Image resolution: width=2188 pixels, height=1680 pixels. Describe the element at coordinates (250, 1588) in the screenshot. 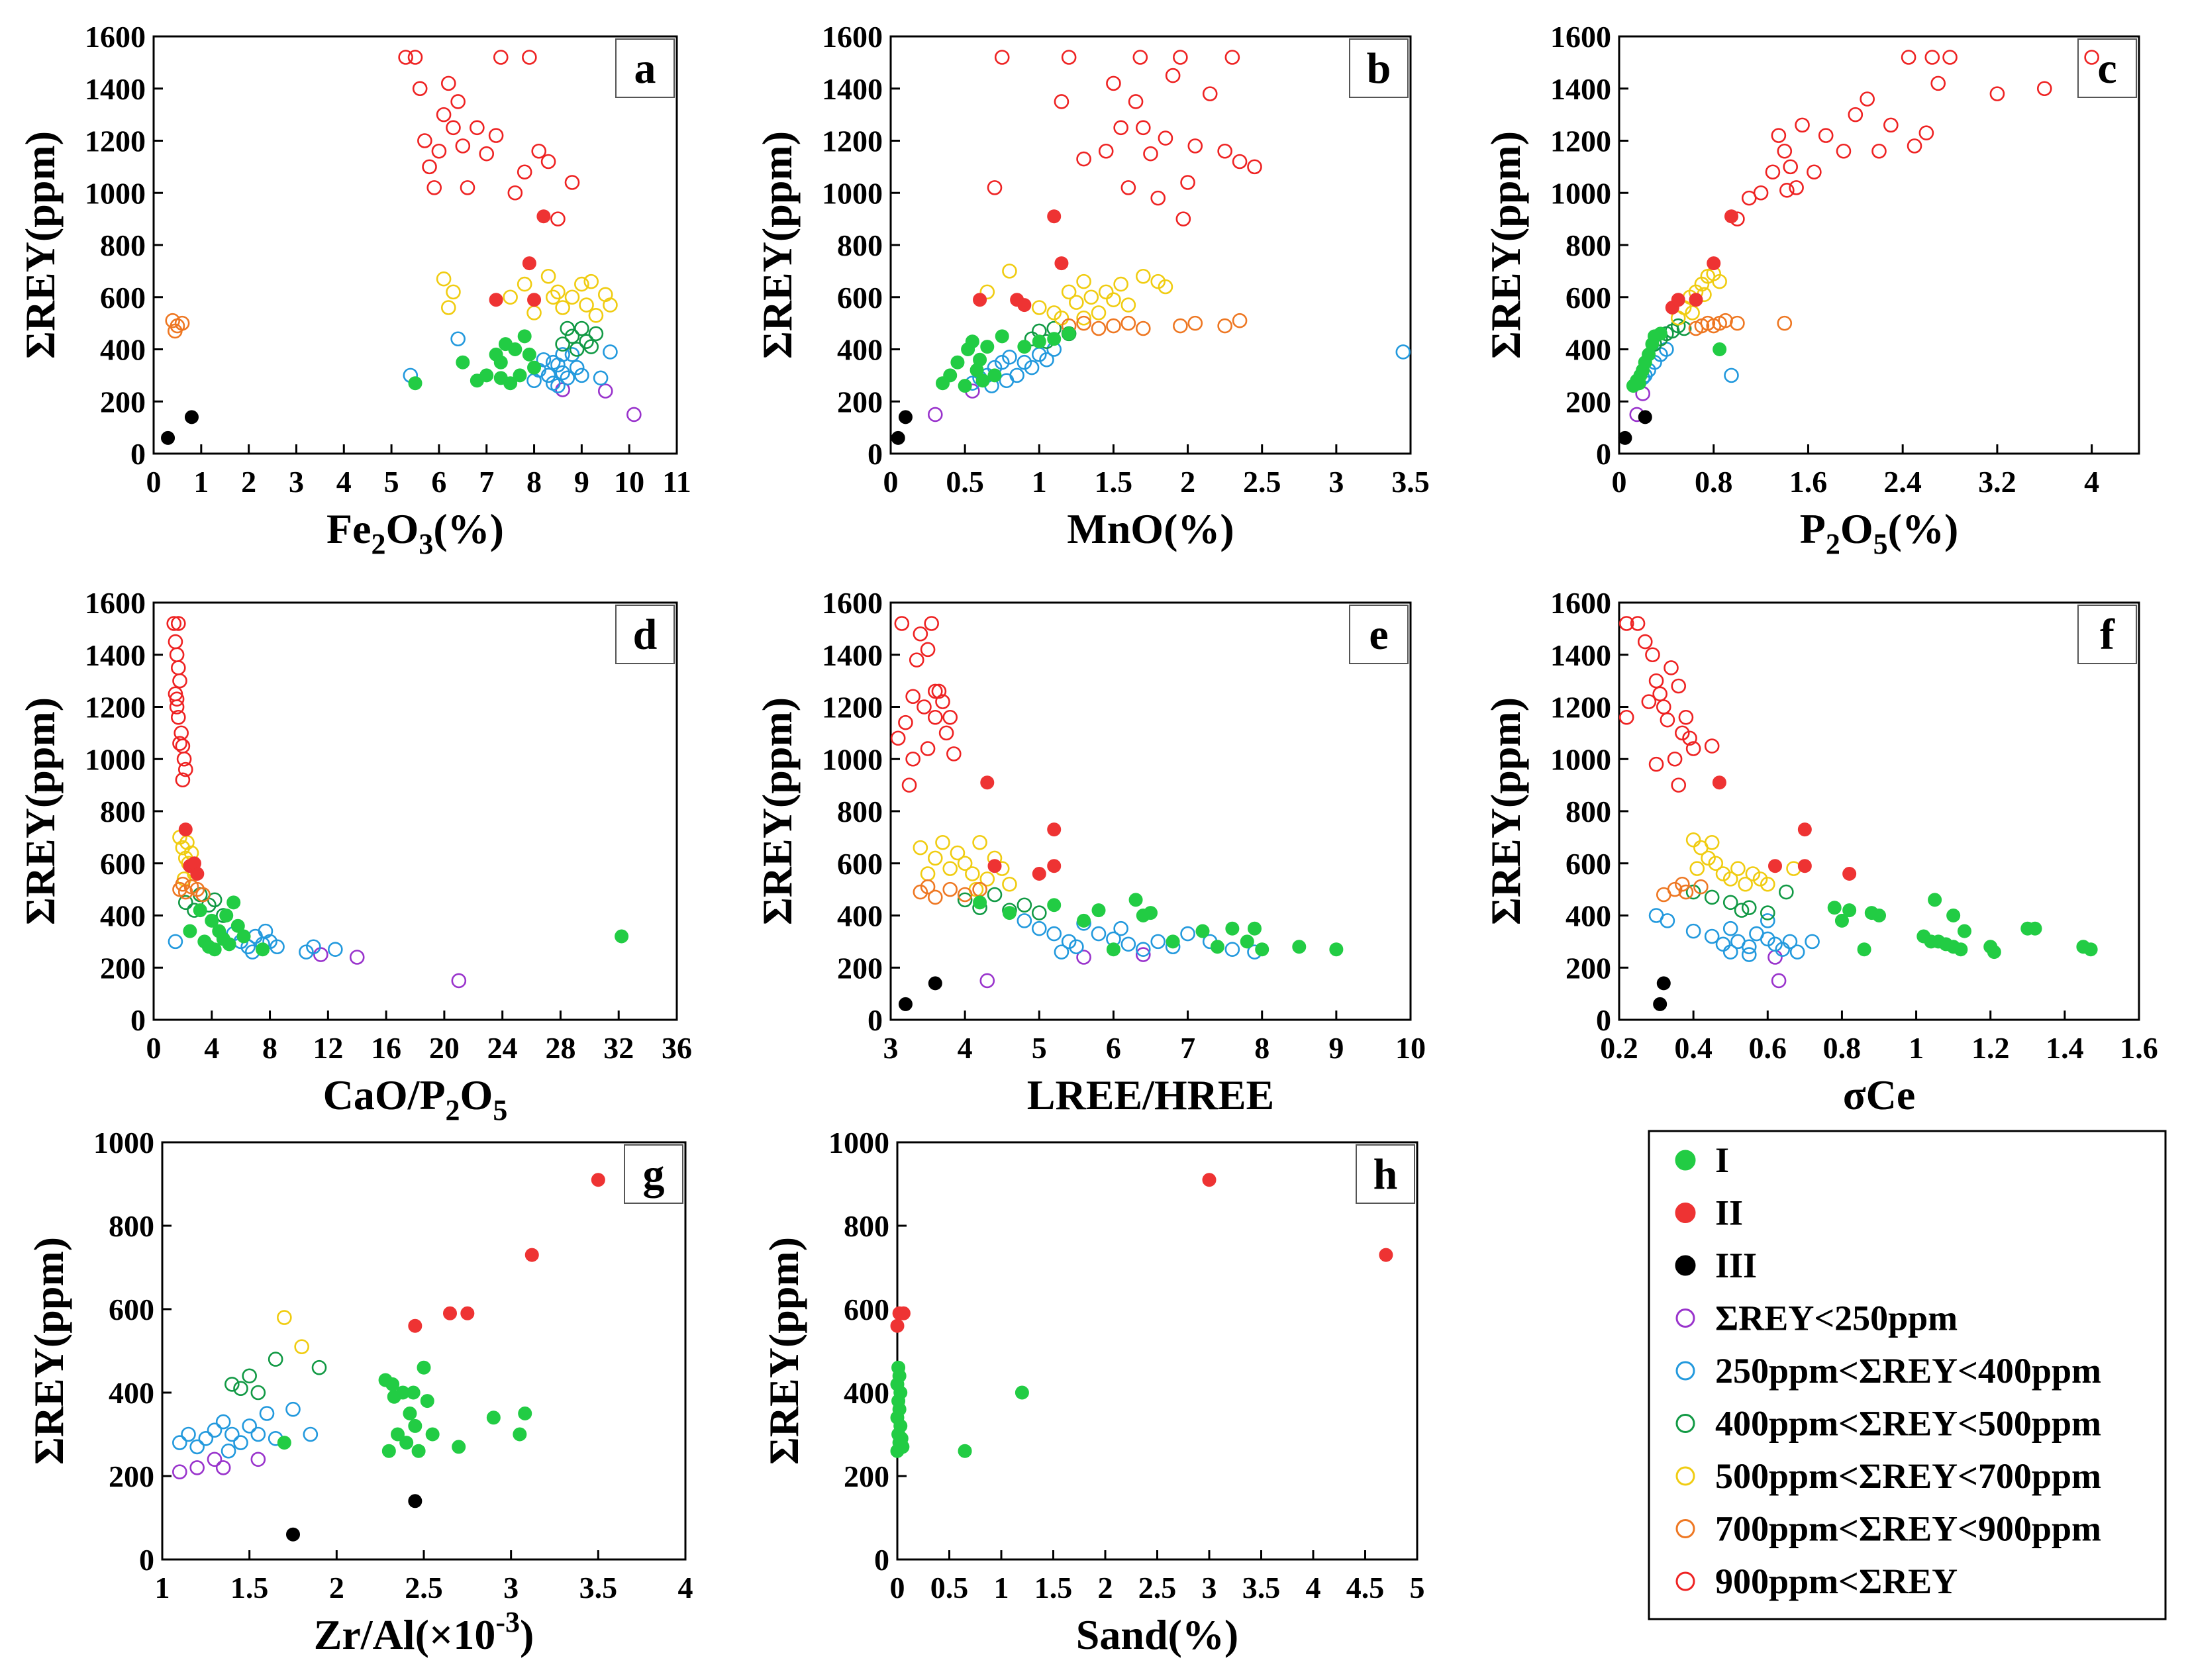

I see `x-tick-label: 1.5` at that location.